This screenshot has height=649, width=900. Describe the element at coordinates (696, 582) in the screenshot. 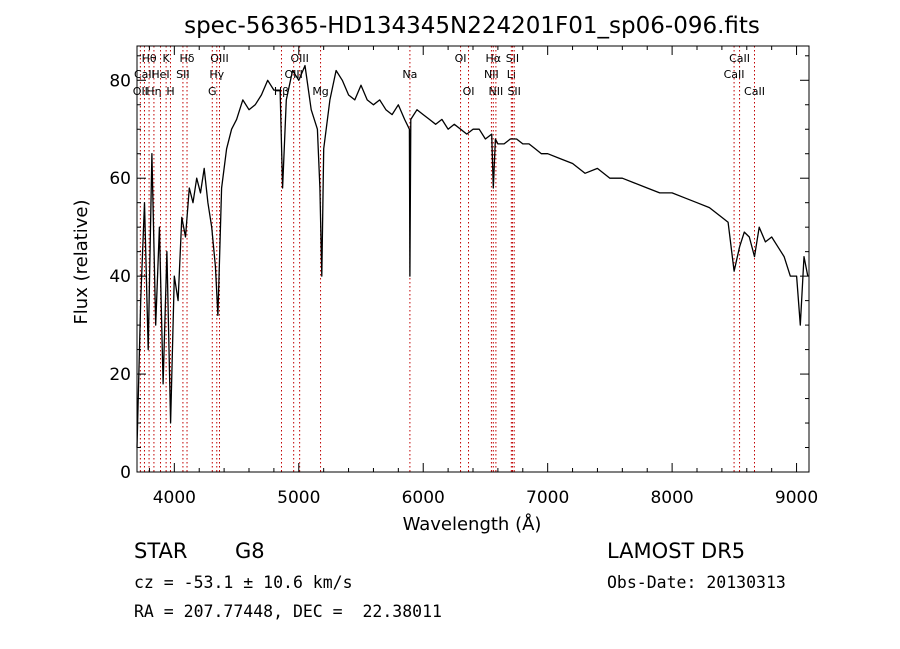

I see `obs-date: Obs-Date: 20130313` at that location.